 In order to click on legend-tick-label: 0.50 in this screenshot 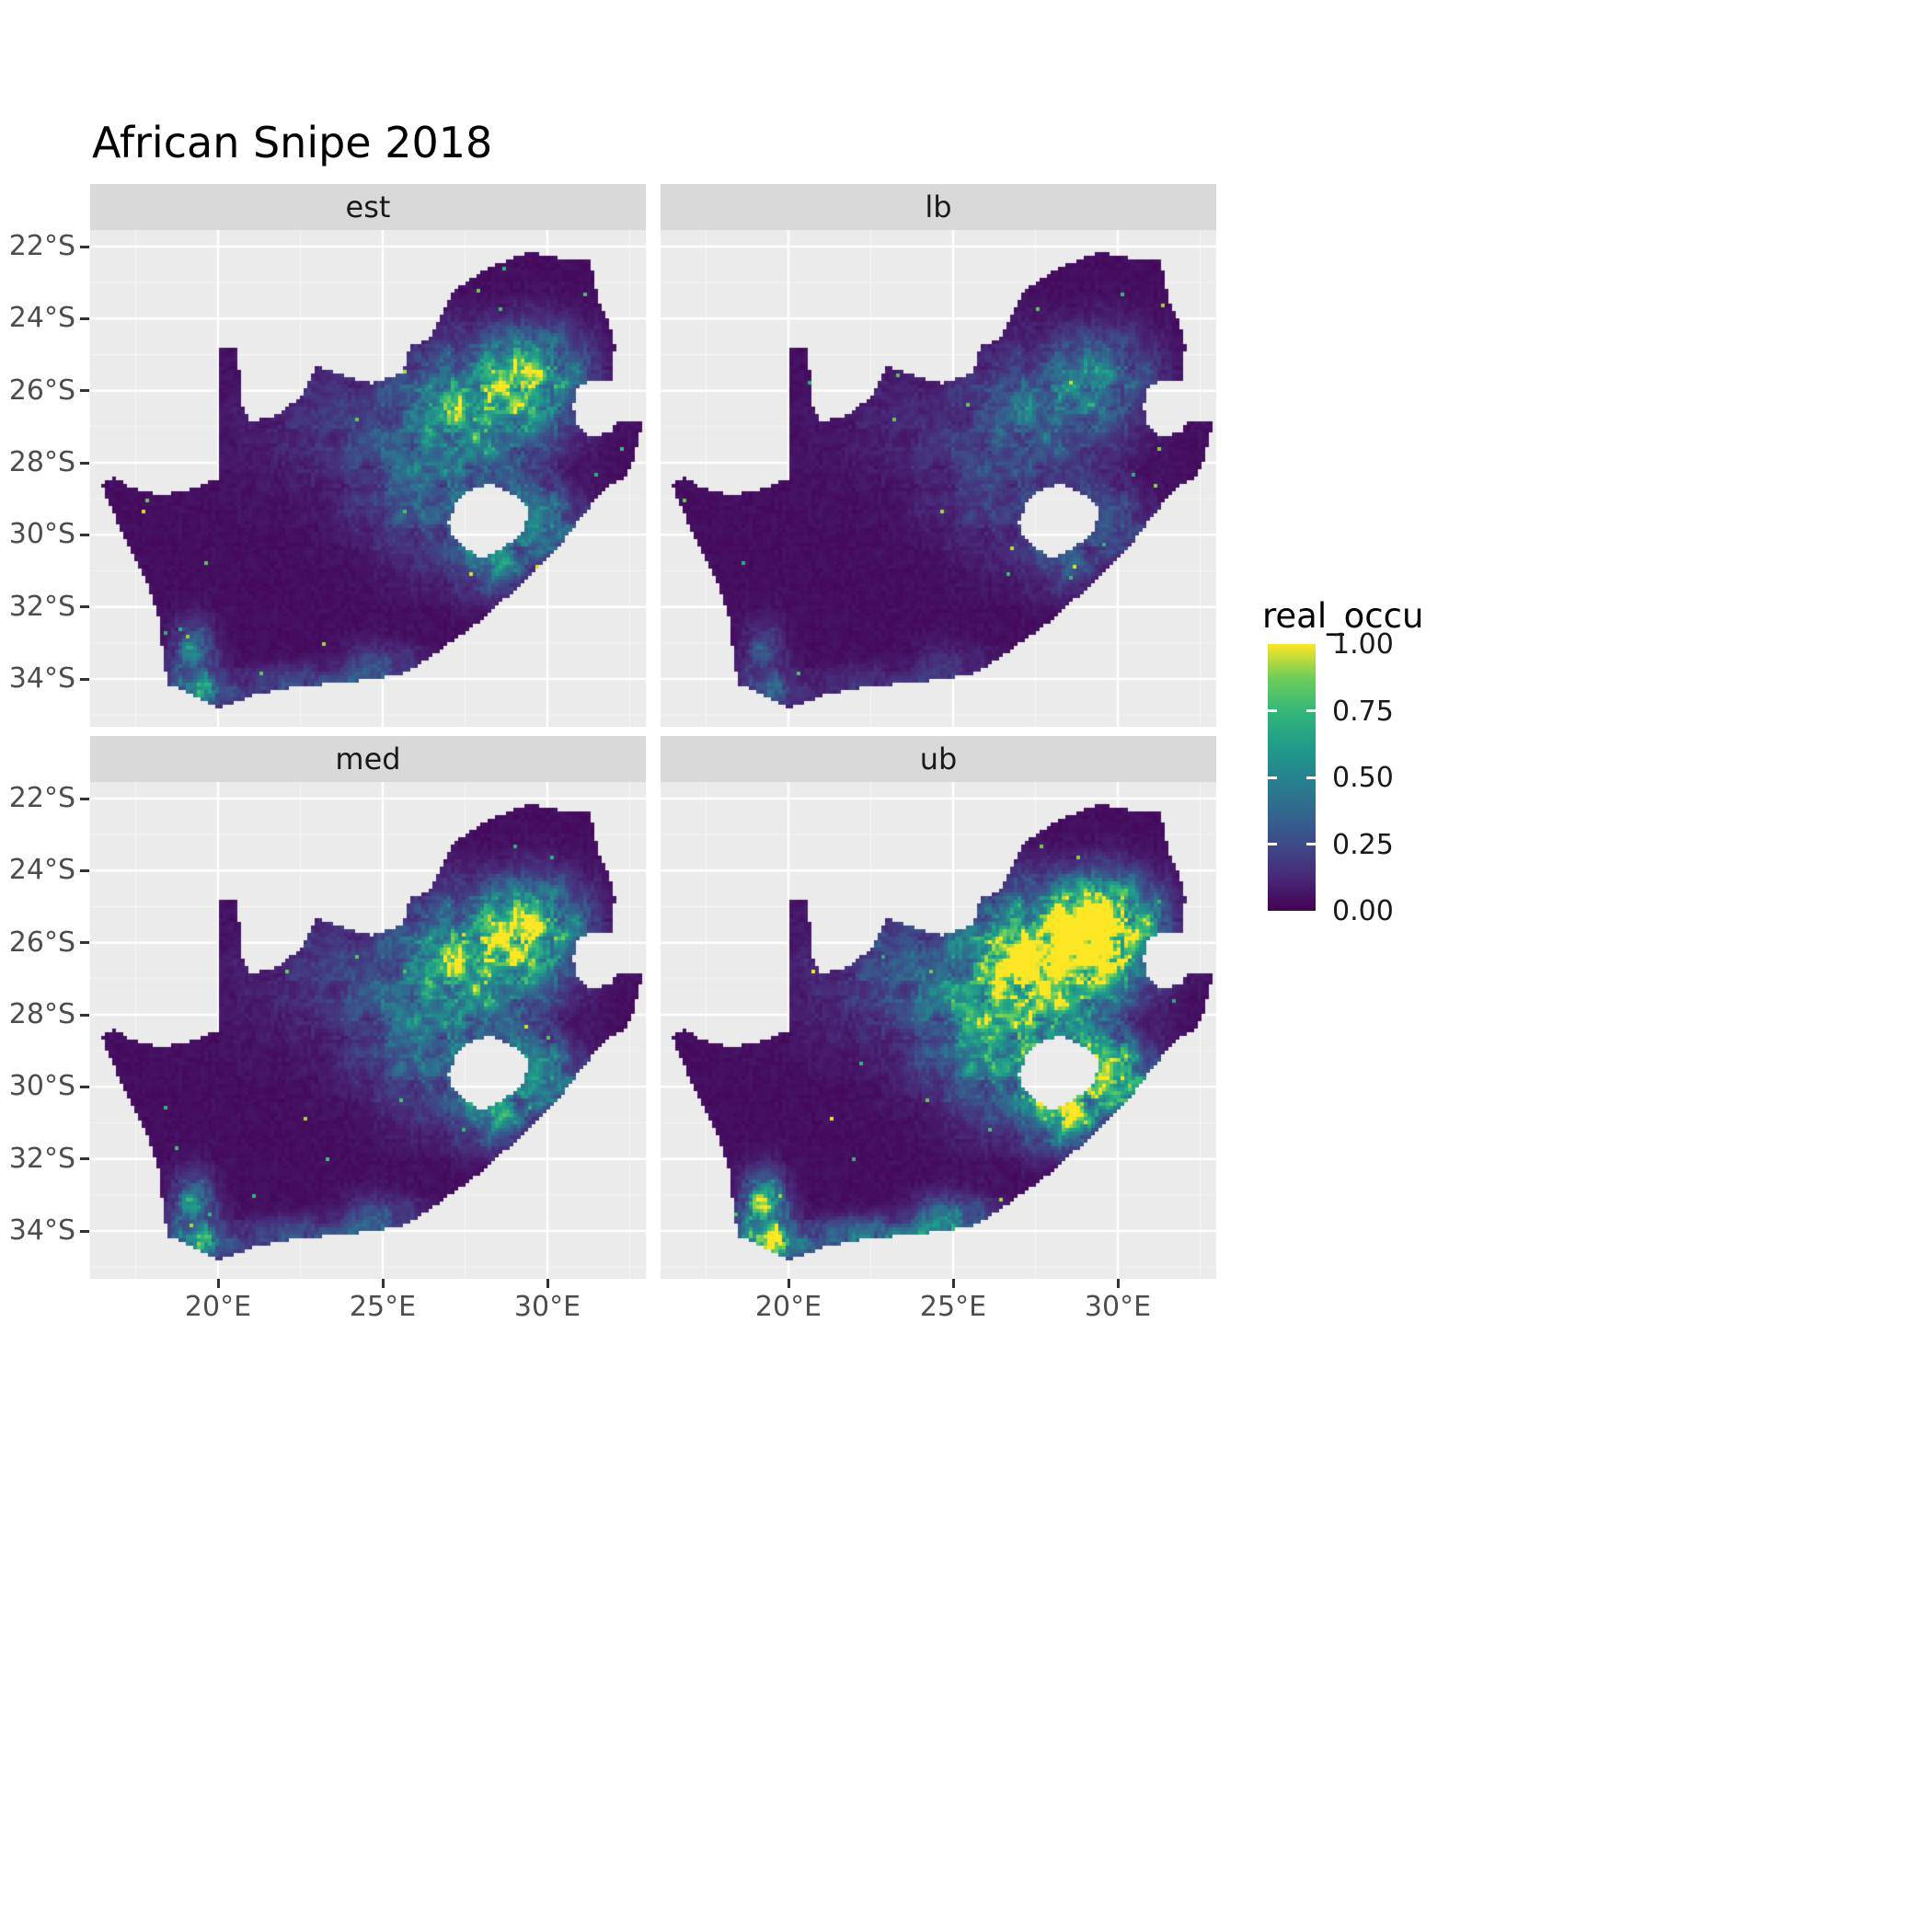, I will do `click(1363, 778)`.